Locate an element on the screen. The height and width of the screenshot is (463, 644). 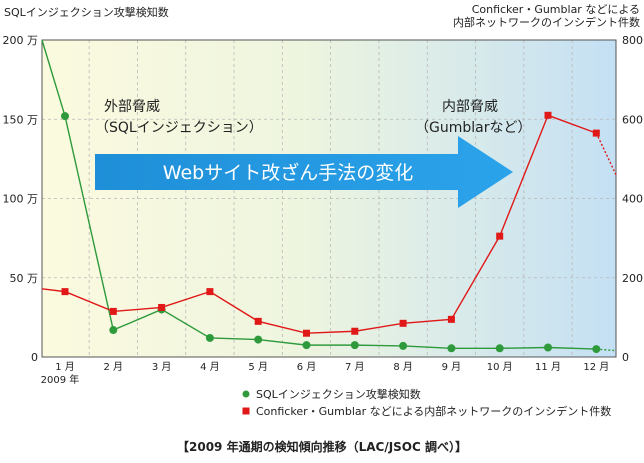
right-axis-ticks: 0 200 400 600 800 is located at coordinates (632, 199).